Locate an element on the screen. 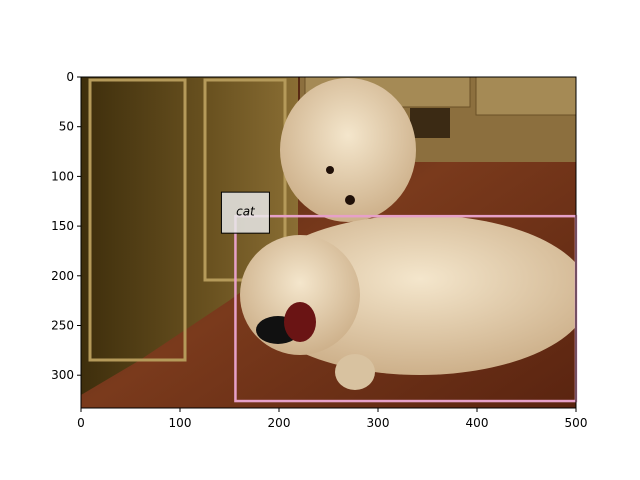  floor-vent is located at coordinates (430, 123).